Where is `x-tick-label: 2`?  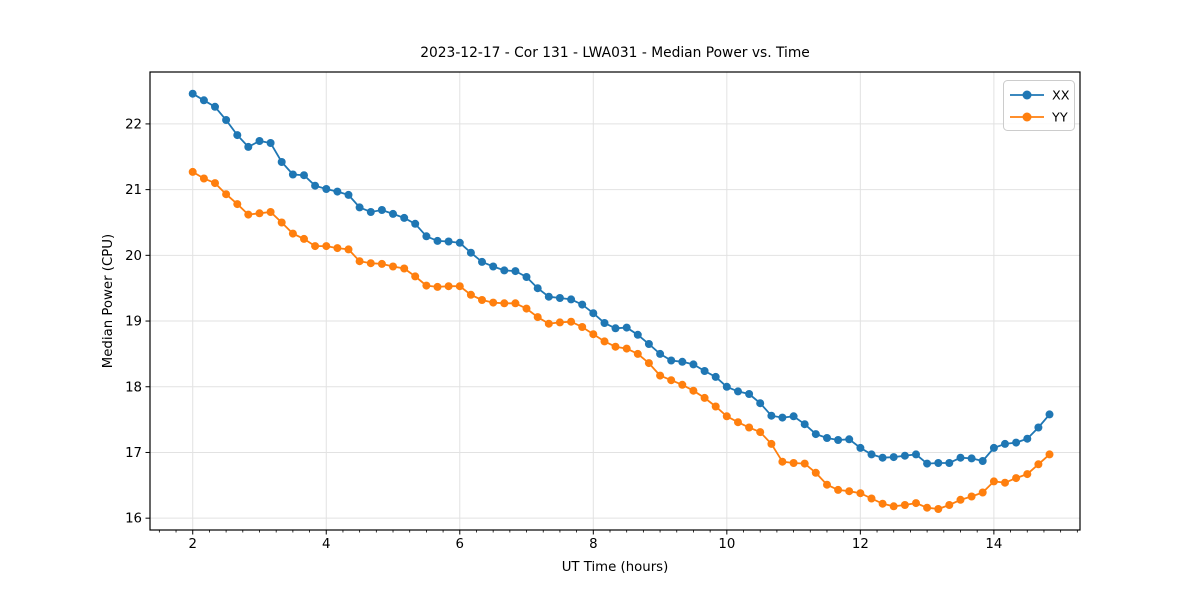 x-tick-label: 2 is located at coordinates (192, 544).